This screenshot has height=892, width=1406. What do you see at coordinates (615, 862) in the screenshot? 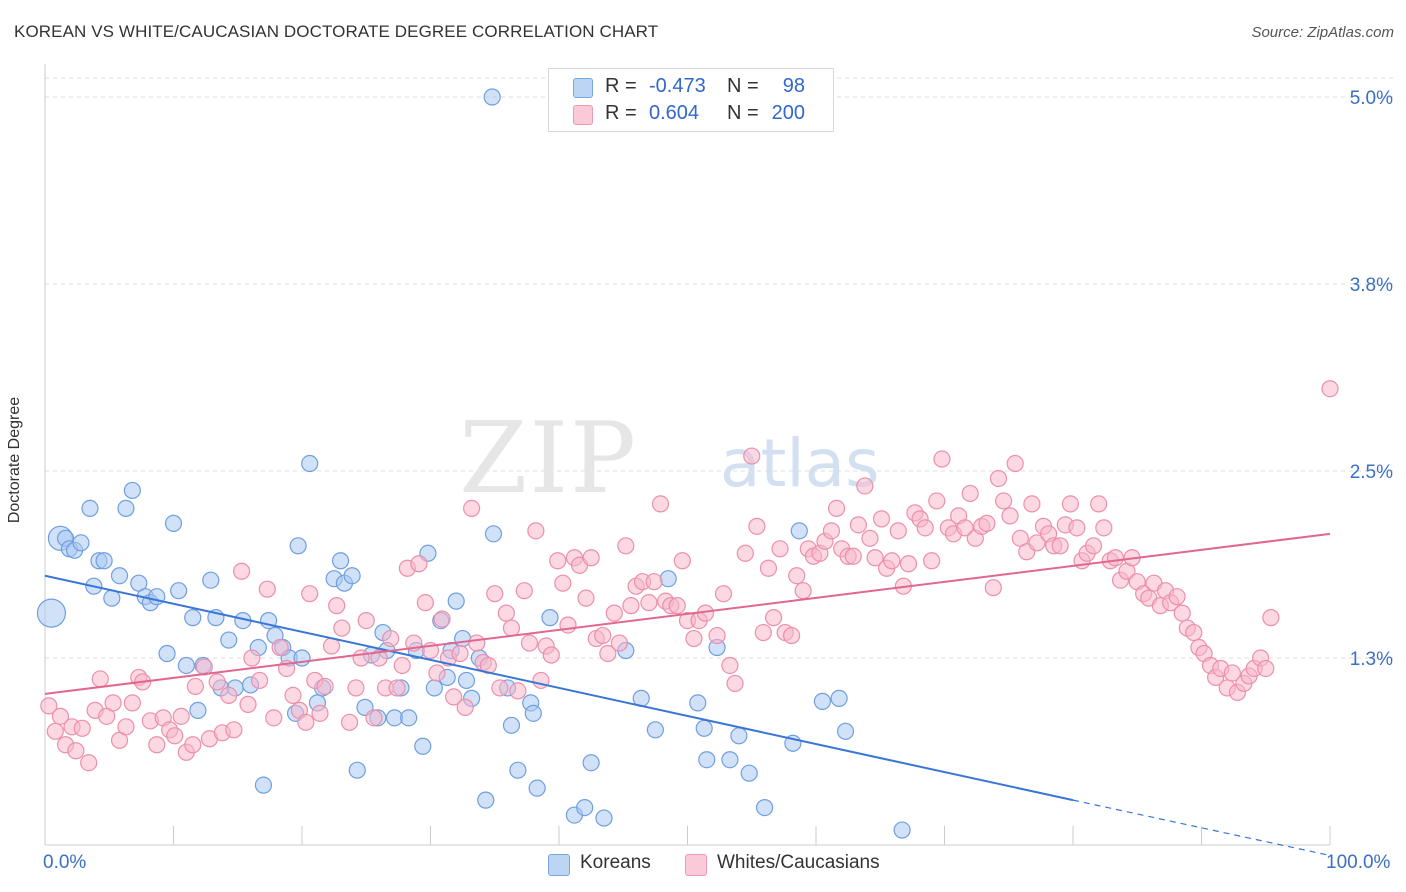
I see `legend-label-koreans: Koreans` at bounding box center [615, 862].